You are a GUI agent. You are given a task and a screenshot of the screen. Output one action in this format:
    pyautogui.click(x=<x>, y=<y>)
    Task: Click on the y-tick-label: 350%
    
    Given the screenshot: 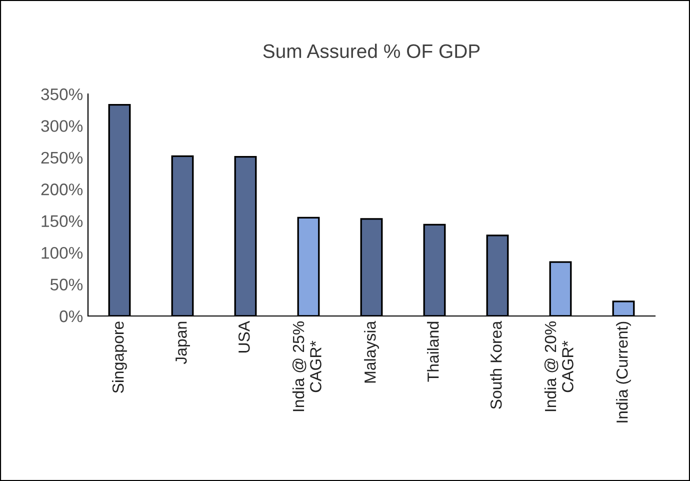 What is the action you would take?
    pyautogui.click(x=62, y=94)
    